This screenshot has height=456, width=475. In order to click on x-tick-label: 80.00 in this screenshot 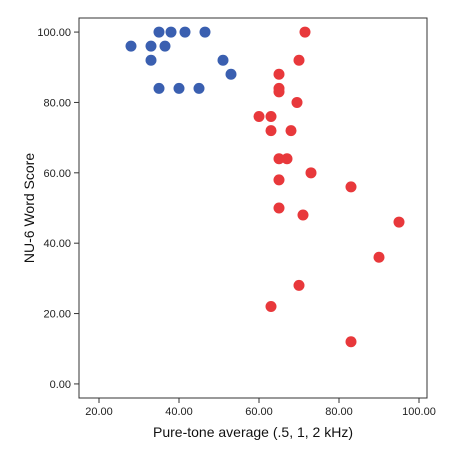, I will do `click(339, 412)`.